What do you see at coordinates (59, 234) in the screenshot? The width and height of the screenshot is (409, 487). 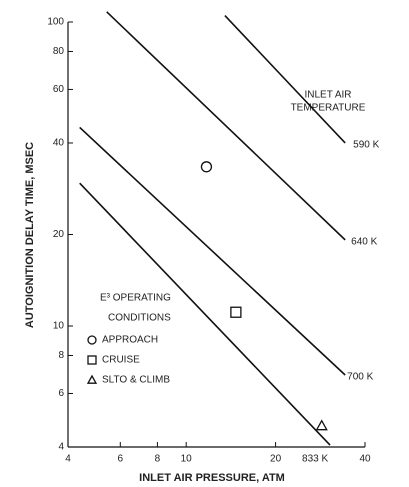 I see `y-tick-label: 20` at bounding box center [59, 234].